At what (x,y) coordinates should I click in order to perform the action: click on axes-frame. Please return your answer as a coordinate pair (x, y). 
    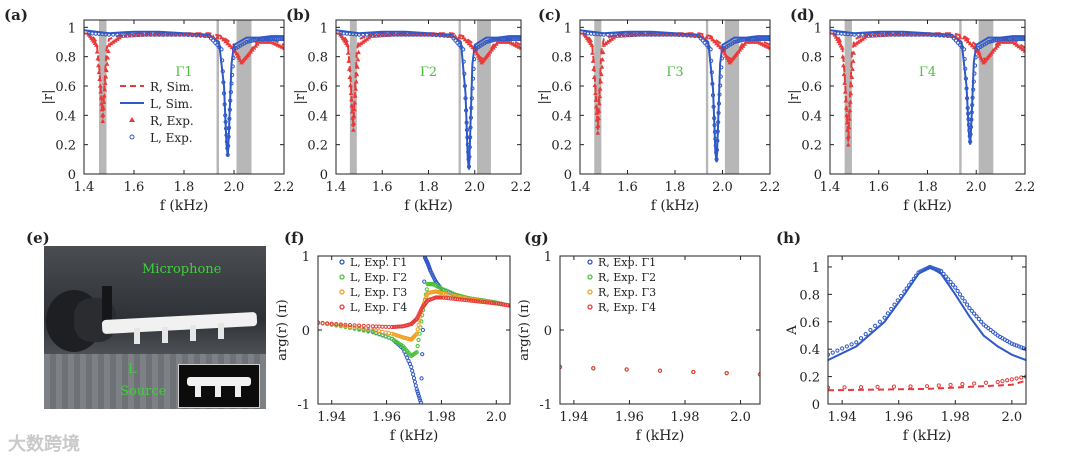
    Looking at the image, I should click on (927, 330).